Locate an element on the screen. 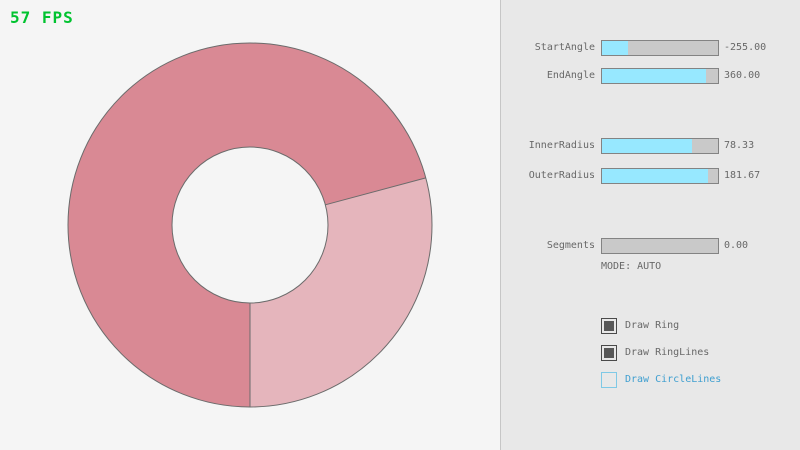  segments-mode-text: MODE: AUTO is located at coordinates (631, 266).